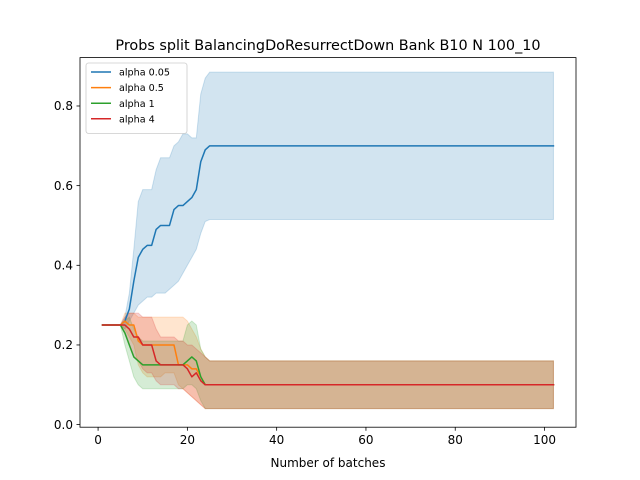  What do you see at coordinates (63, 186) in the screenshot?
I see `y-tick-label: 0.6` at bounding box center [63, 186].